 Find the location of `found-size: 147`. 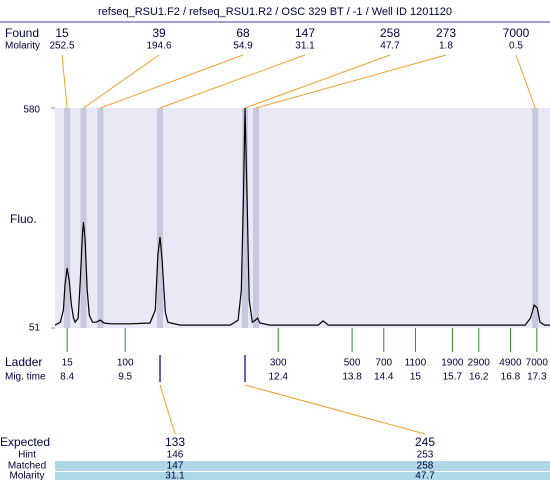

found-size: 147 is located at coordinates (305, 33).